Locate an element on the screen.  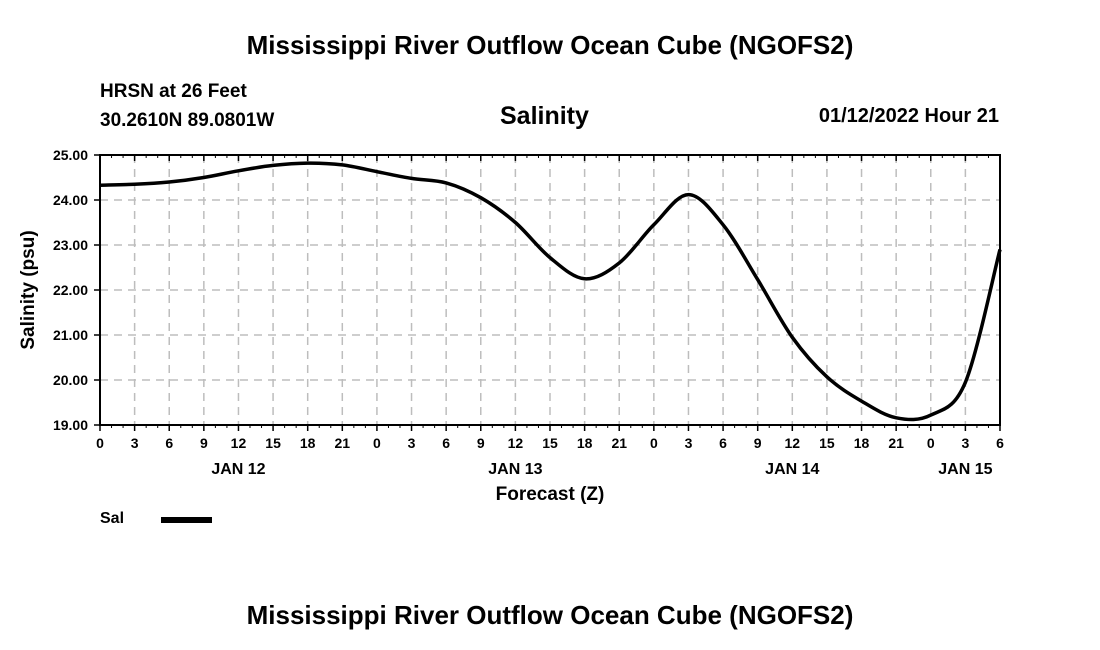
y-tick-label: 23.00 is located at coordinates (70, 245).